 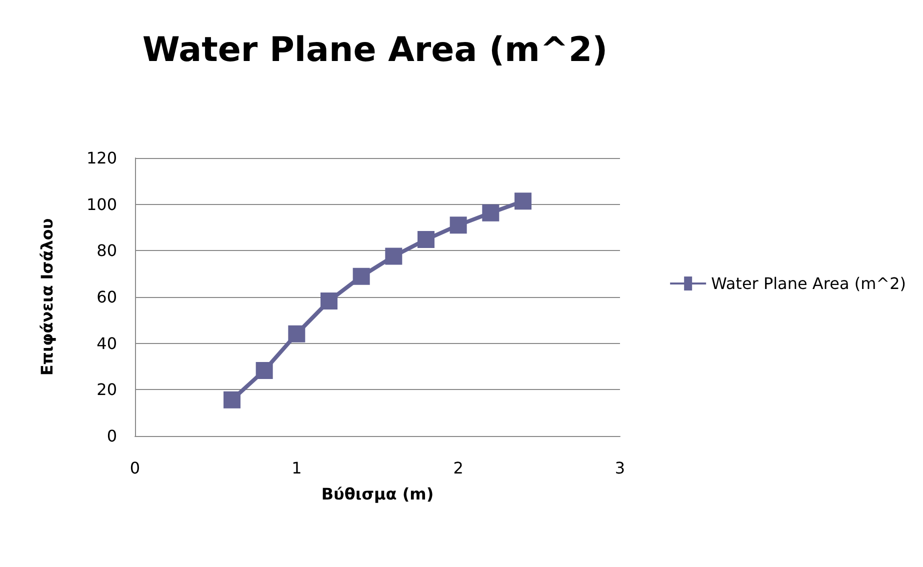 I want to click on y-tick-label: 120, so click(x=101, y=158).